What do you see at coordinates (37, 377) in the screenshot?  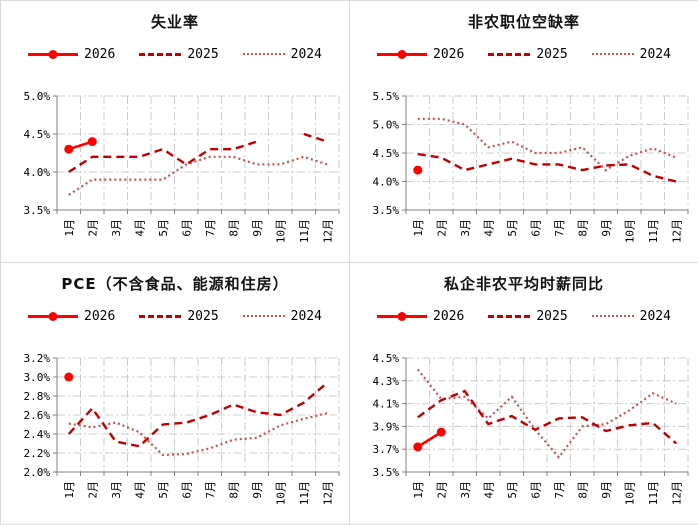 I see `svg-text: 3.0%` at bounding box center [37, 377].